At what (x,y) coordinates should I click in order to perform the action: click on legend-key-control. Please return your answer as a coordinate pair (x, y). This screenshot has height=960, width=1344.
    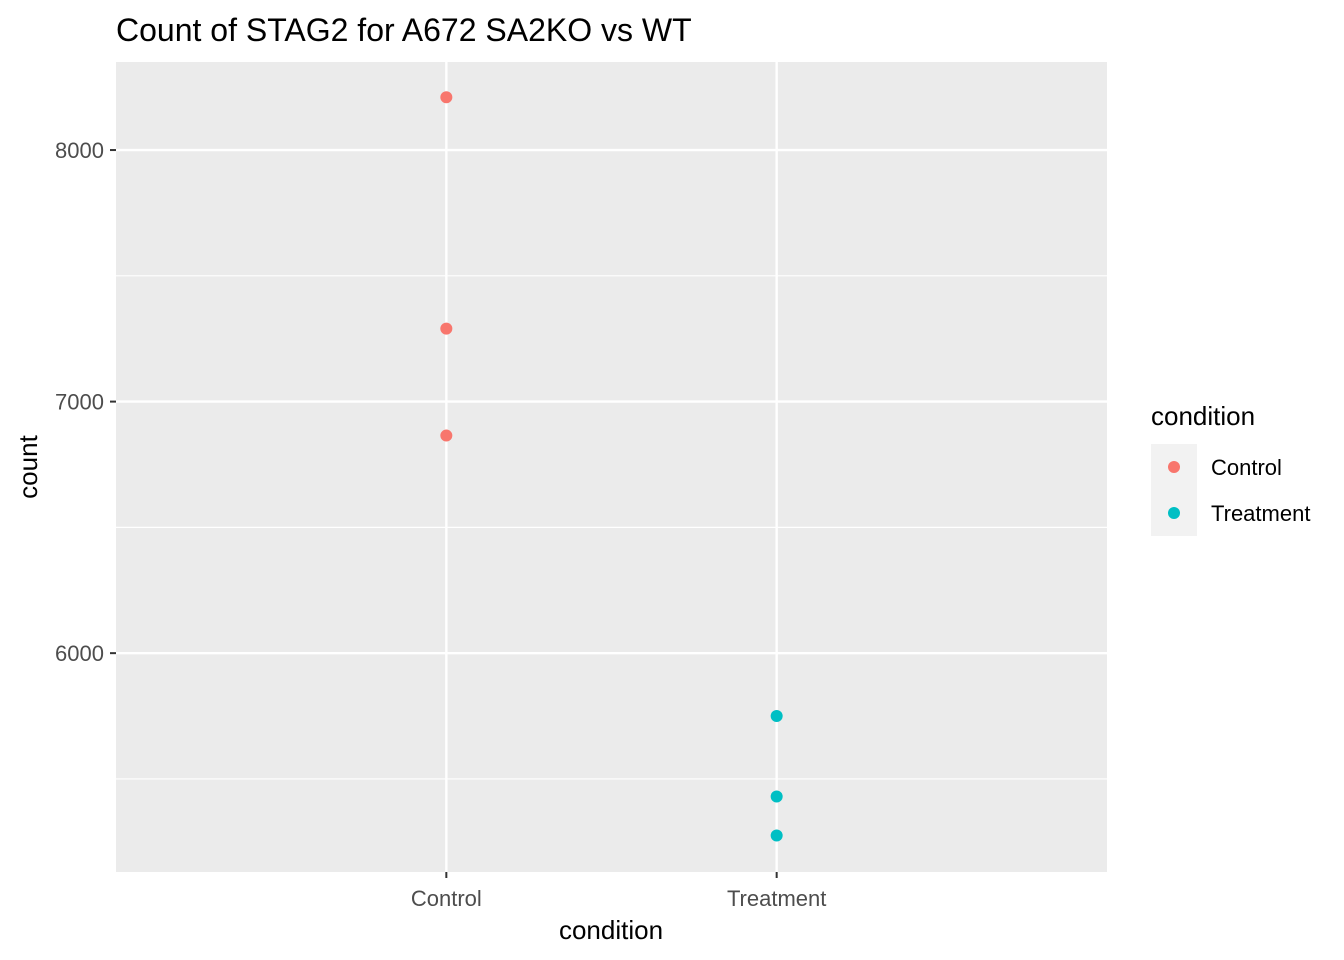
    Looking at the image, I should click on (1174, 467).